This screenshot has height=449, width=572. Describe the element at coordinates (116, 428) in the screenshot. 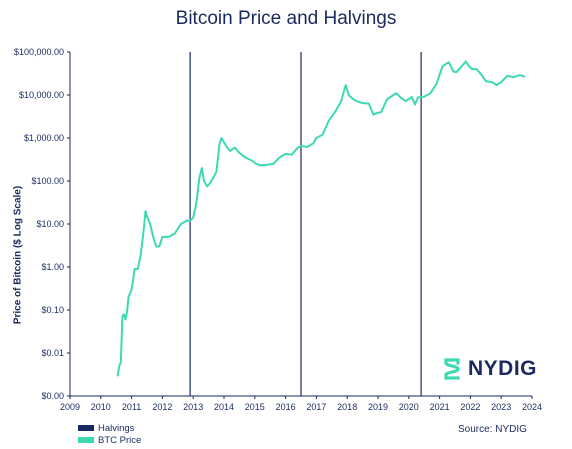

I see `legend-label-halvings: Halvings` at that location.